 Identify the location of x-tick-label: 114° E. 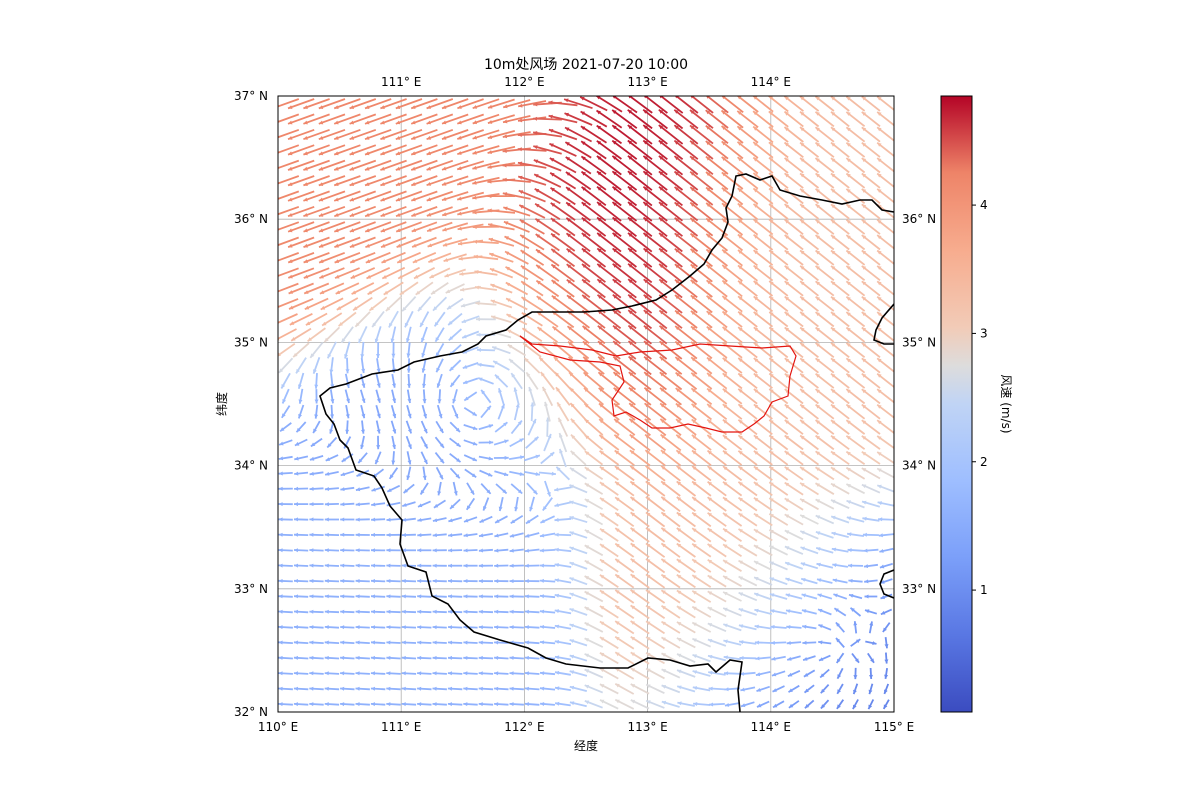
(771, 727).